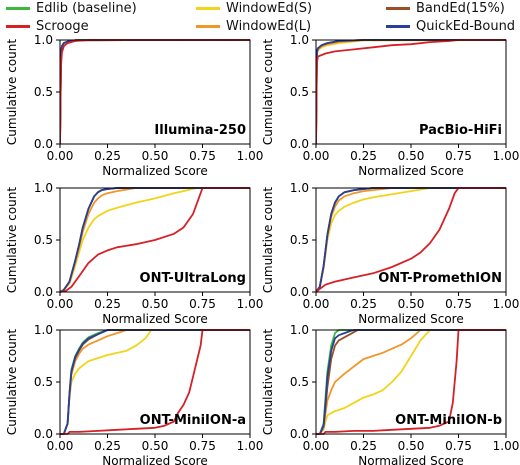 This screenshot has width=520, height=465. What do you see at coordinates (460, 130) in the screenshot?
I see `panel-title: PacBio-HiFi` at bounding box center [460, 130].